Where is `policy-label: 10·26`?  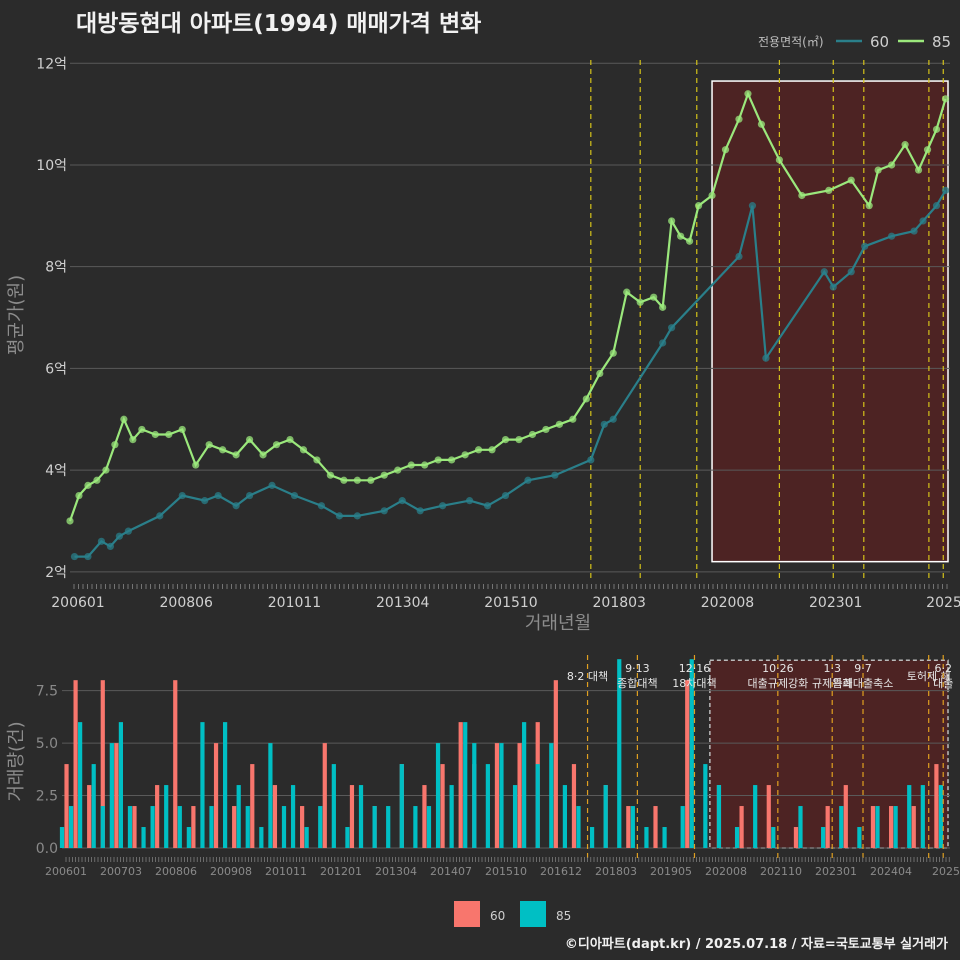
policy-label: 10·26 is located at coordinates (778, 668).